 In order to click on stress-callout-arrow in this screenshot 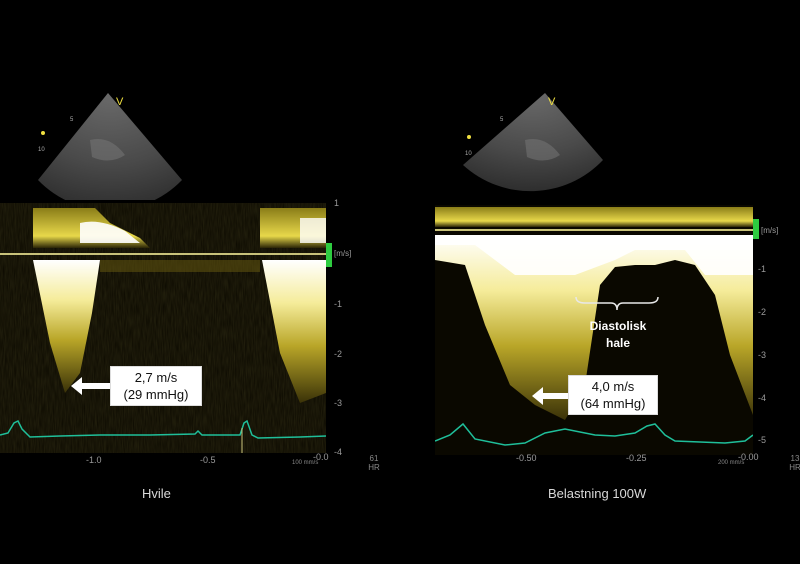, I will do `click(551, 396)`.